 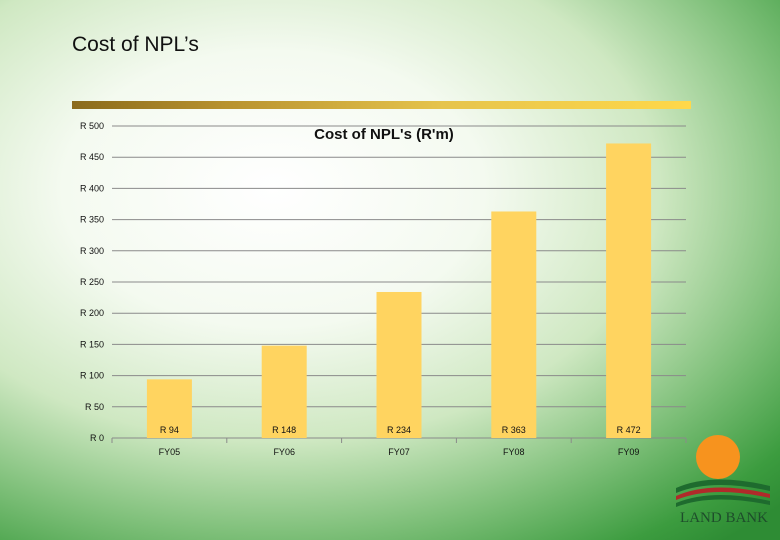 I want to click on data-label: R 472, so click(x=629, y=430).